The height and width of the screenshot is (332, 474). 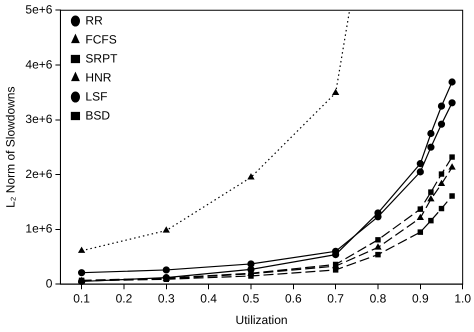 I want to click on legend-label: HNR, so click(x=98, y=77).